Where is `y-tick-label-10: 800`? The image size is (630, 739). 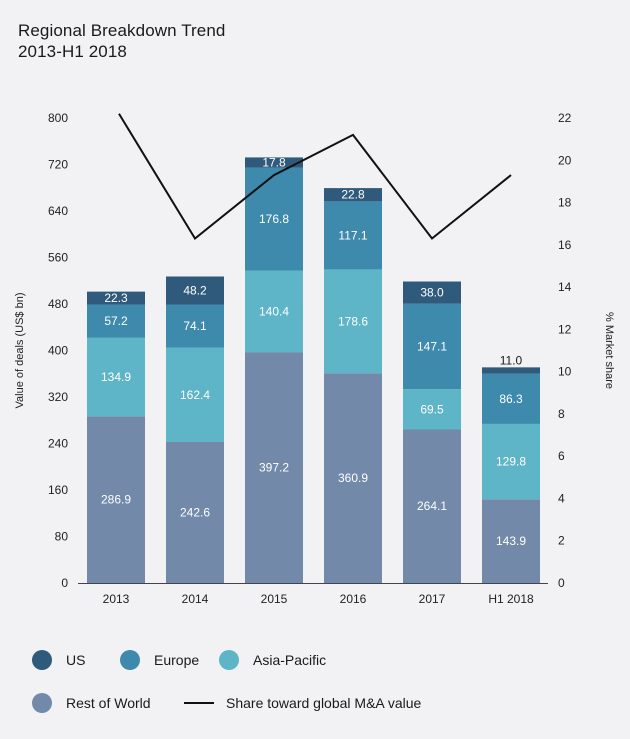
y-tick-label-10: 800 is located at coordinates (58, 118).